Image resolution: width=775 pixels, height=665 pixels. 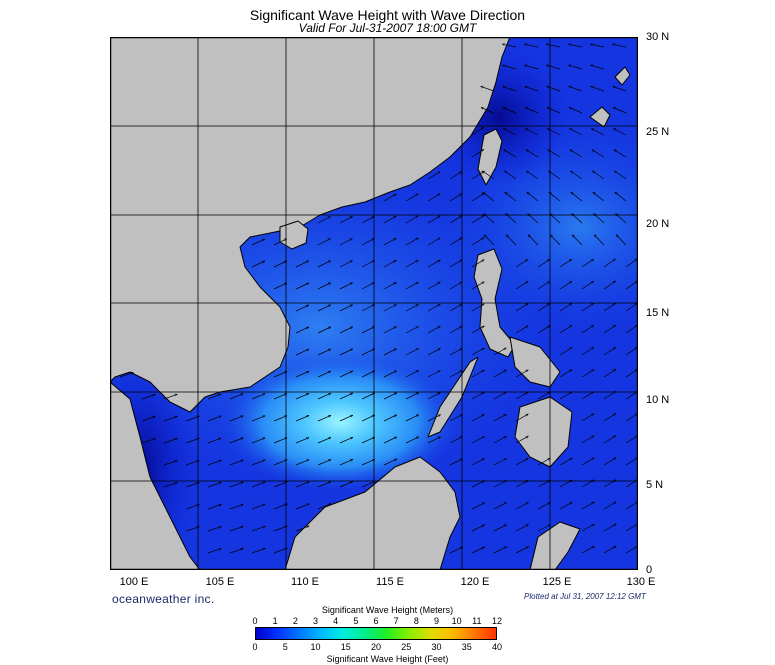 I want to click on land-palawan, so click(x=453, y=397).